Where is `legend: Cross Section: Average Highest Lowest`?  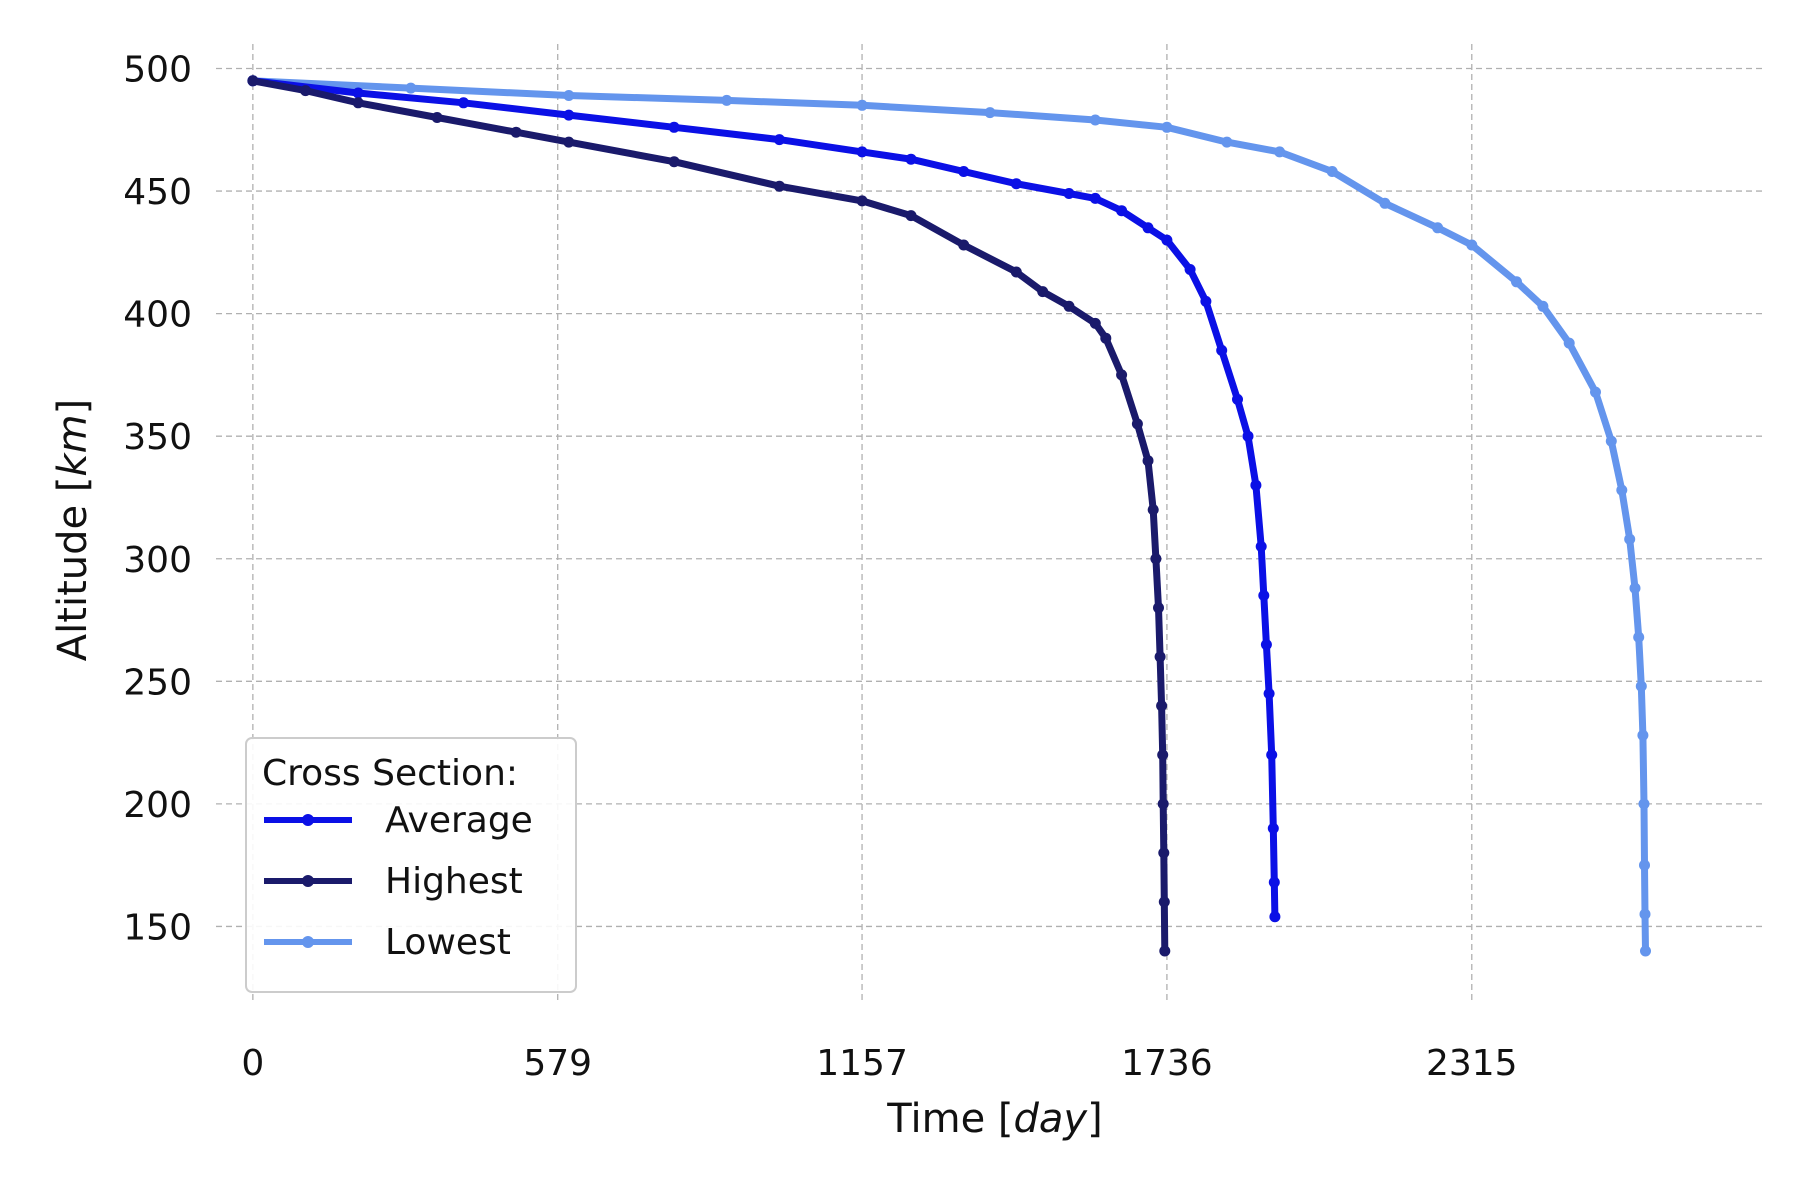 legend: Cross Section: Average Highest Lowest is located at coordinates (411, 865).